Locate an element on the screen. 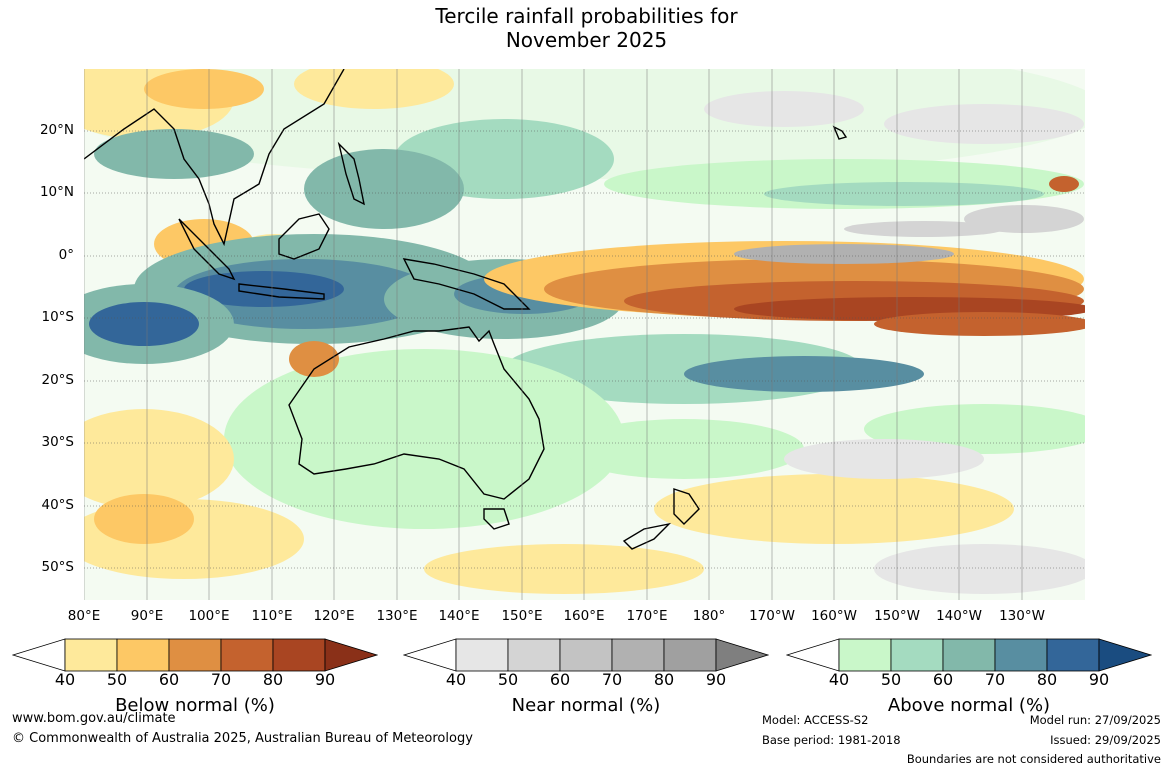  longitude-label: 90°E is located at coordinates (147, 616).